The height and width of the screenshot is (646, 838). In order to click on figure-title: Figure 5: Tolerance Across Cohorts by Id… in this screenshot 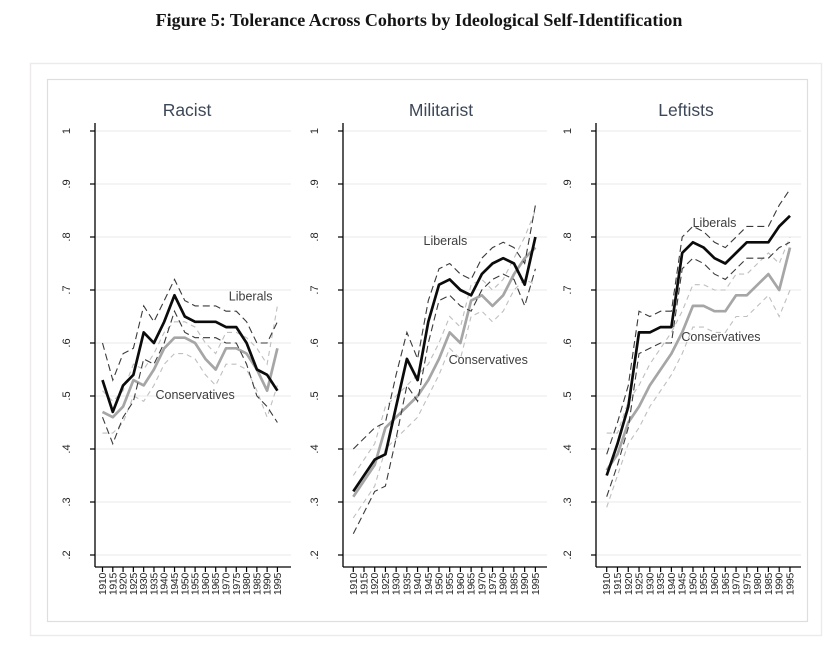, I will do `click(419, 20)`.